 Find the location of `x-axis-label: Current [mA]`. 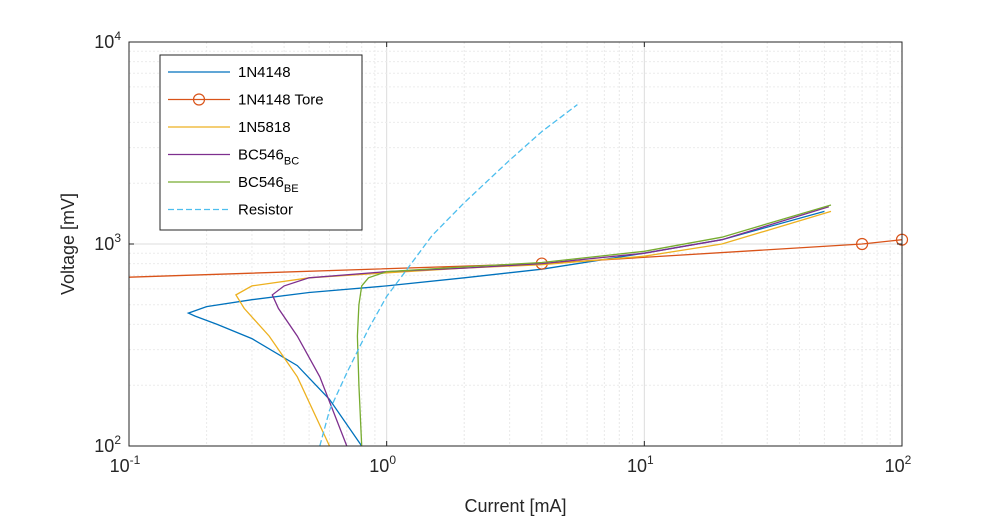

x-axis-label: Current [mA] is located at coordinates (515, 506).